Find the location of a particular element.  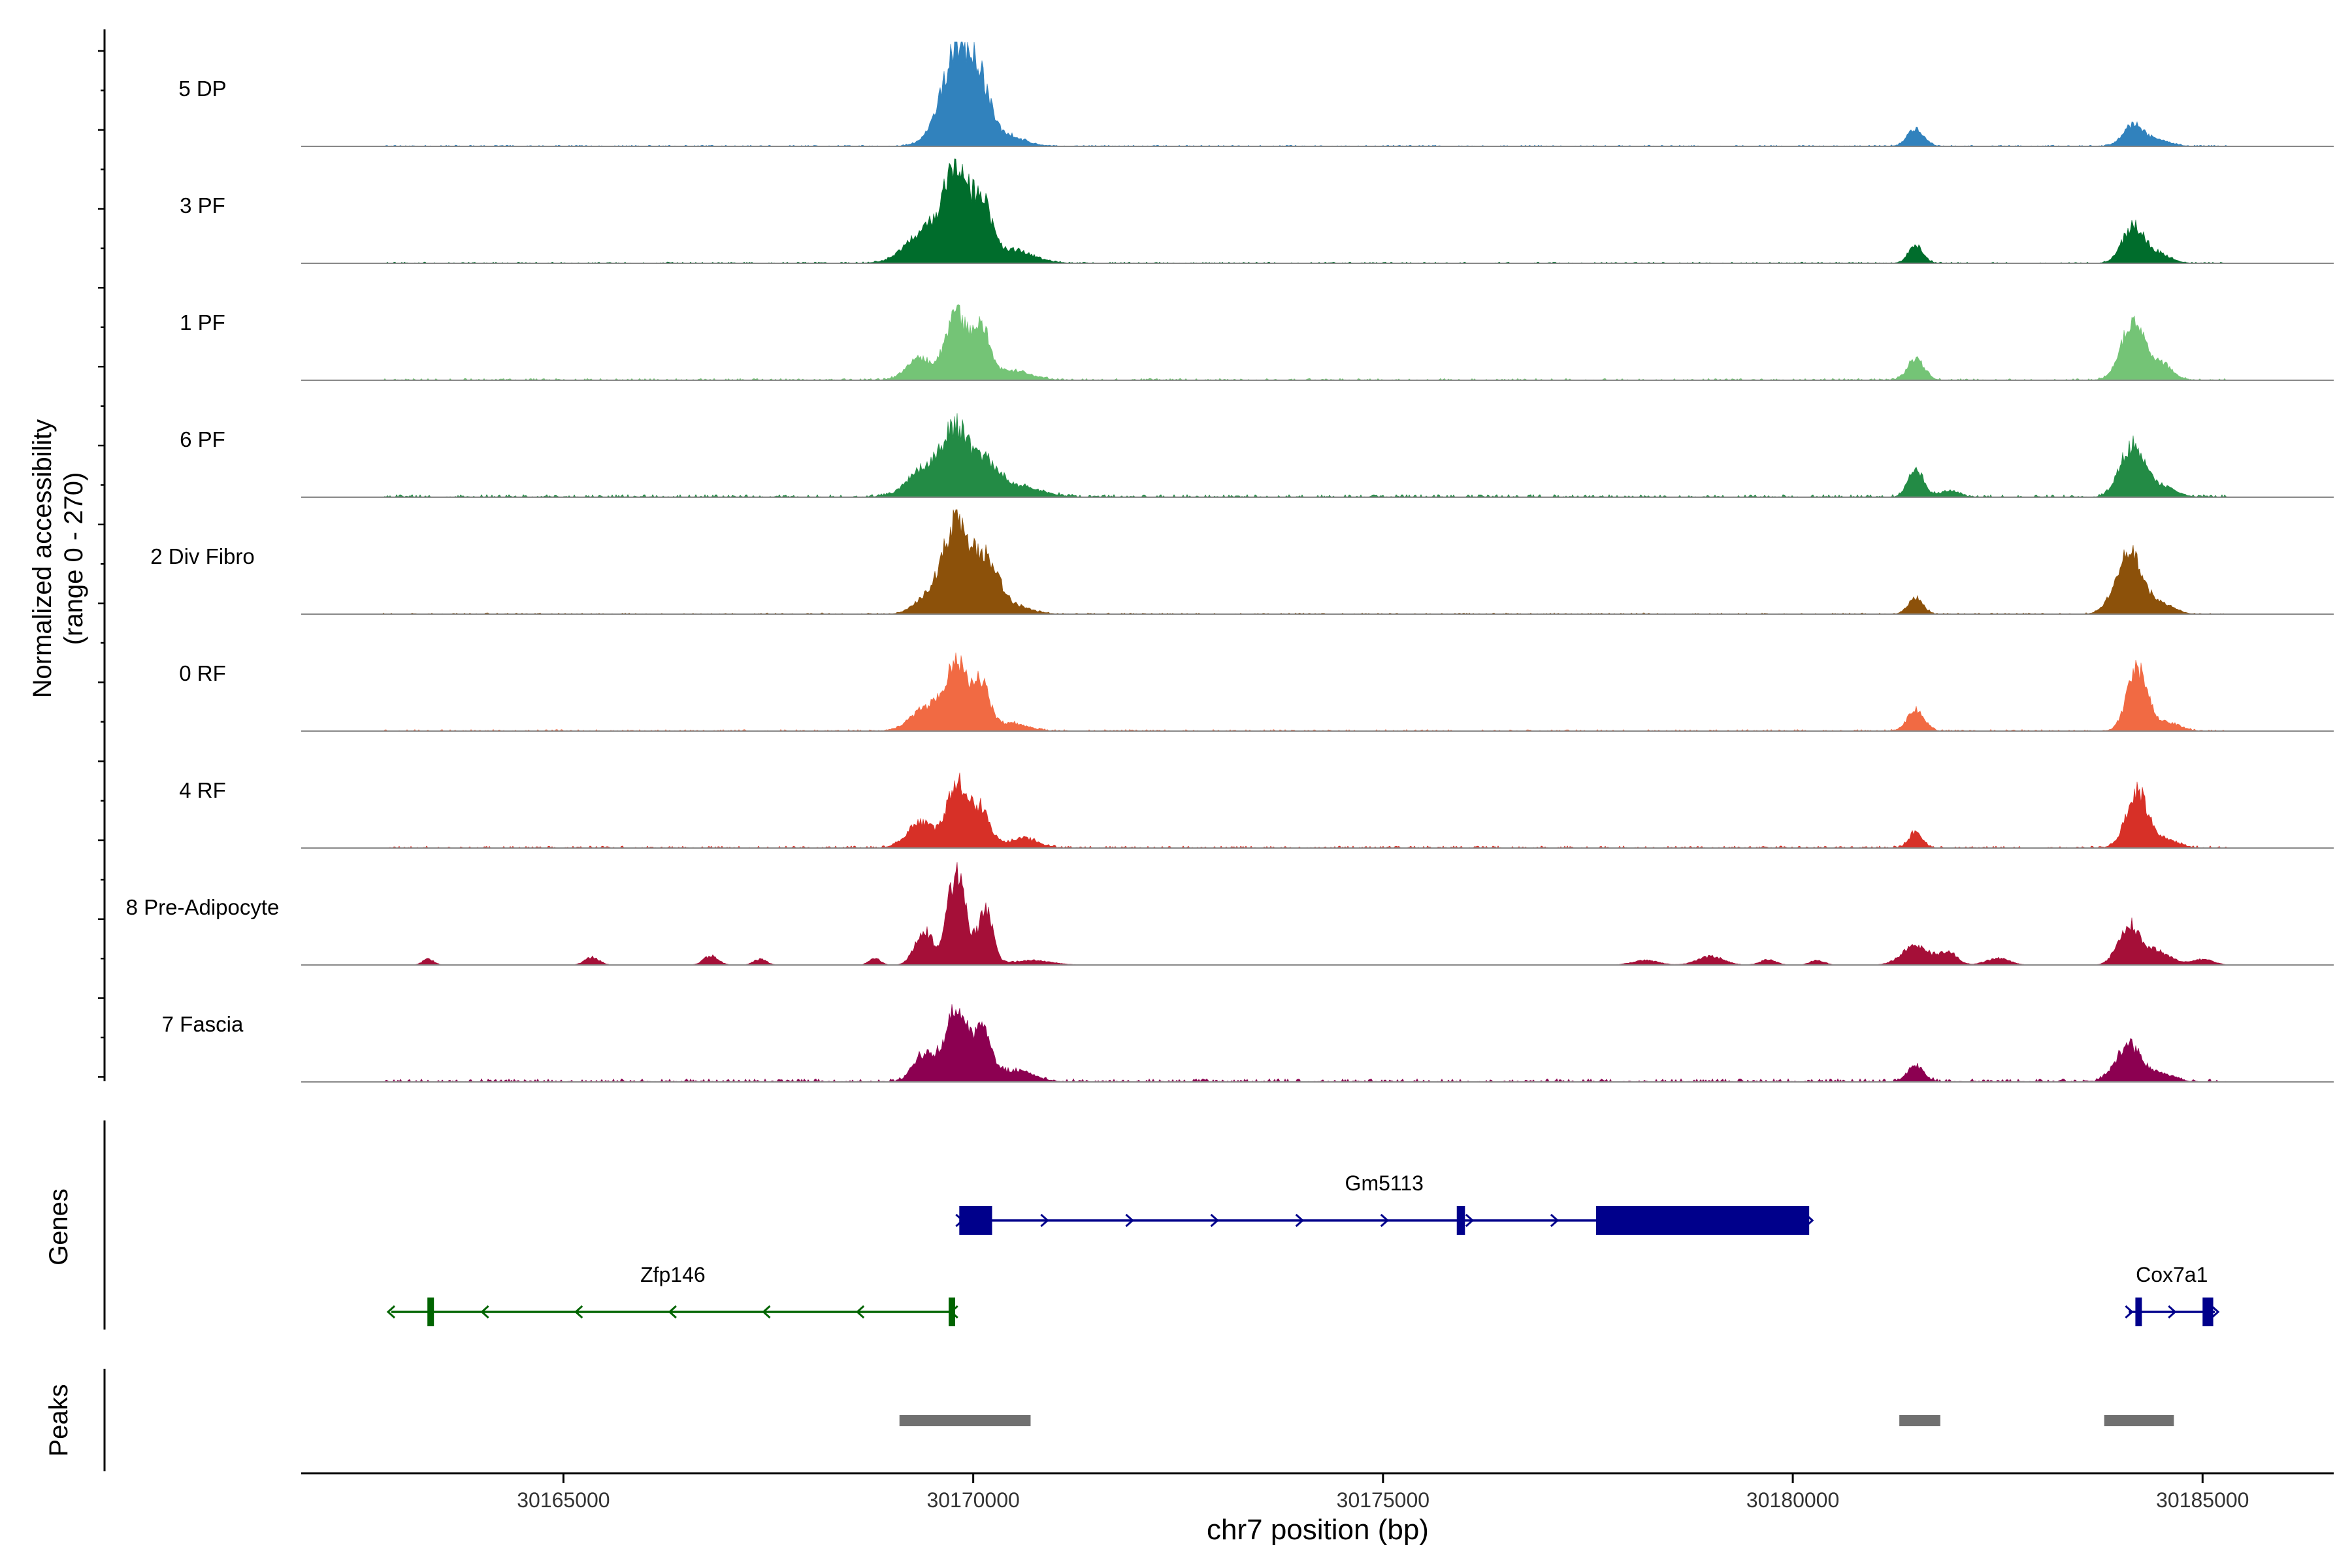

x-axis-title: chr7 position (bp) is located at coordinates (1318, 1530).